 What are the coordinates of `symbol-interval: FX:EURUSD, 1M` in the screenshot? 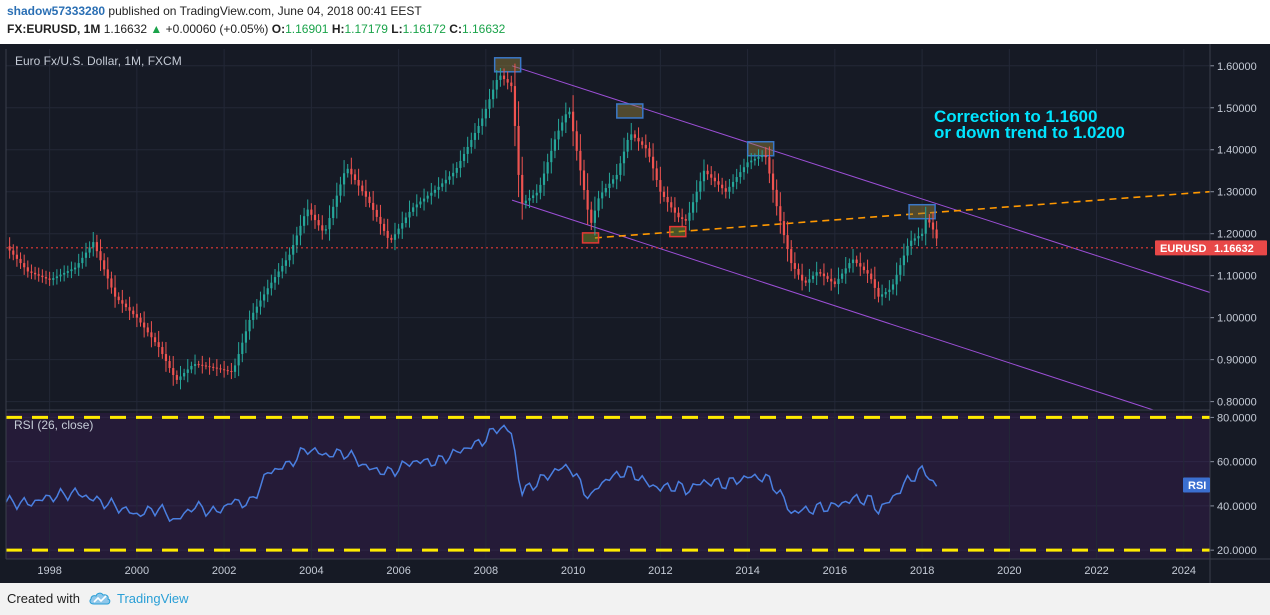 It's located at (54, 29).